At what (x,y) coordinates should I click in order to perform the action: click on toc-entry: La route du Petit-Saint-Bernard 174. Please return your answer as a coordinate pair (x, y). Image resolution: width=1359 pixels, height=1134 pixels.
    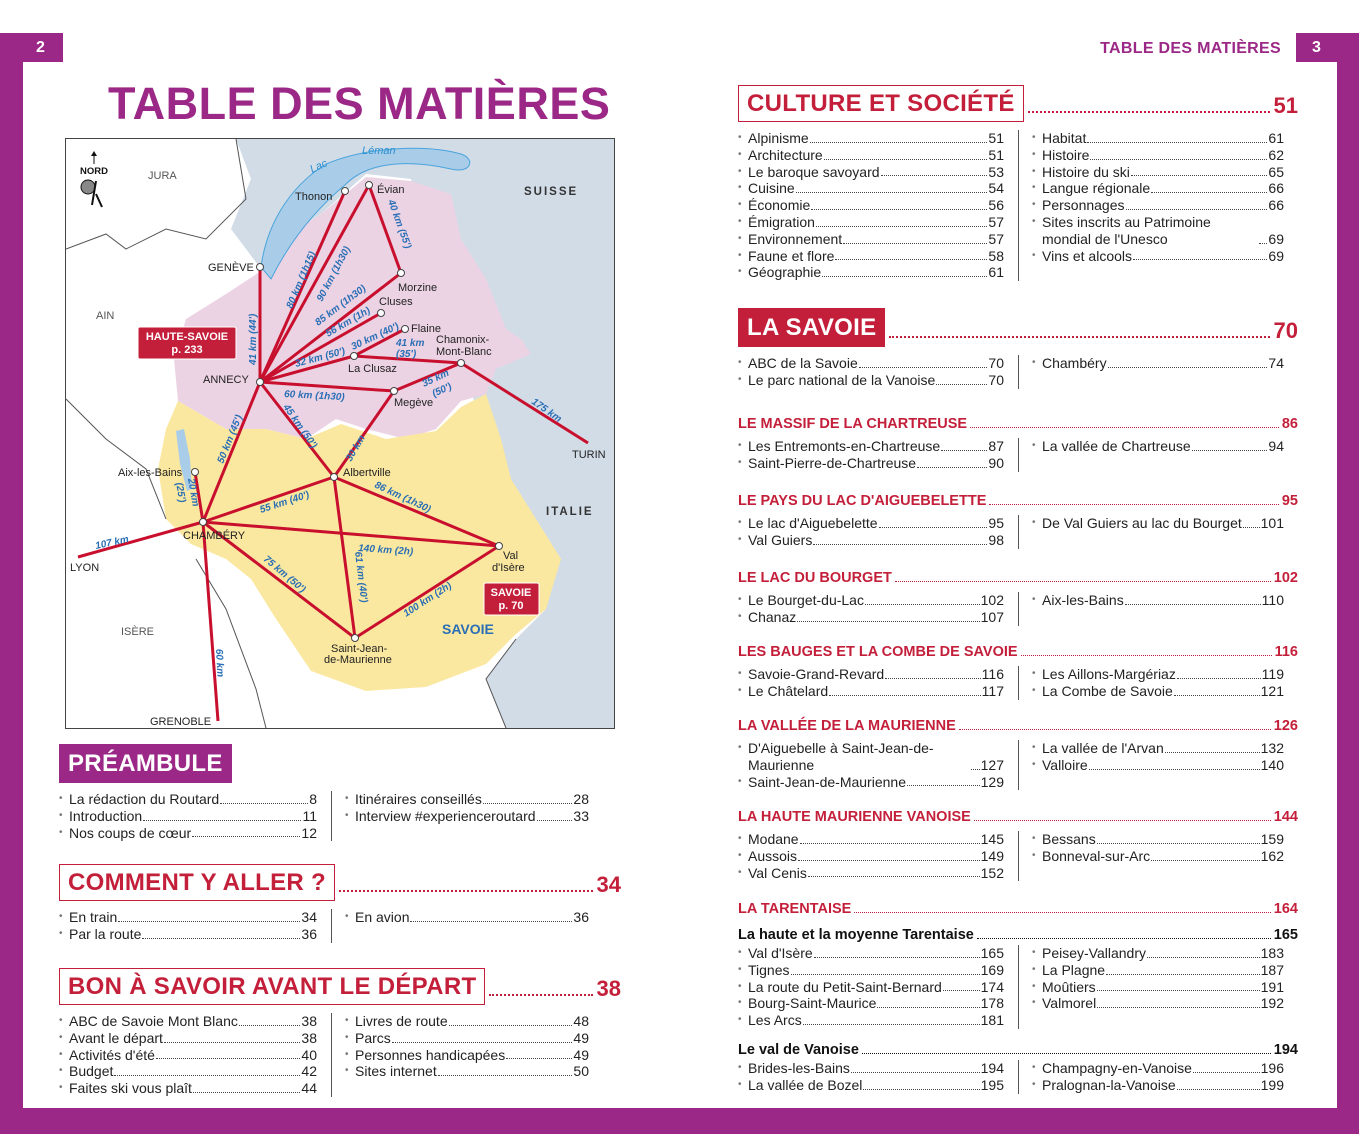
    Looking at the image, I should click on (871, 987).